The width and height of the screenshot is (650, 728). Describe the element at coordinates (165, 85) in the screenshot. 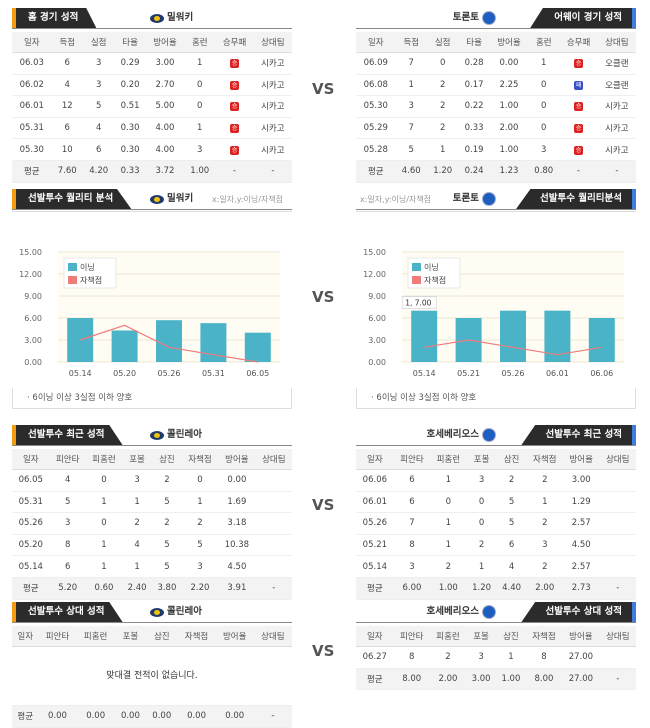

I see `table-cell: 2.70` at that location.